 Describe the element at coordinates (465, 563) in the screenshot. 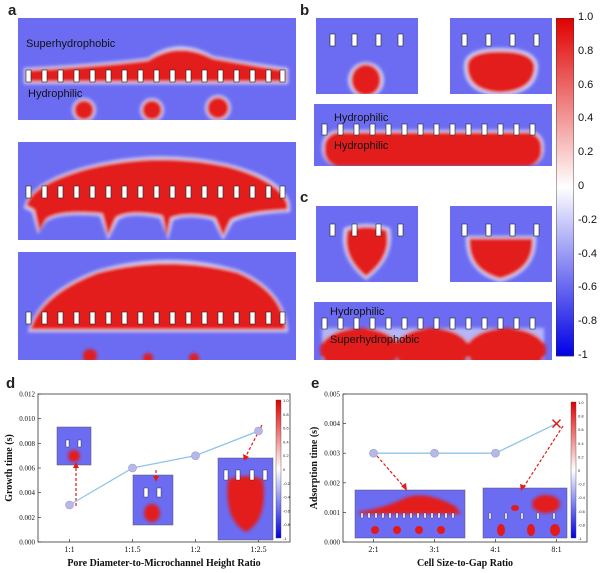

I see `x-axis-label: Cell Size-to-Gap Ratio` at that location.